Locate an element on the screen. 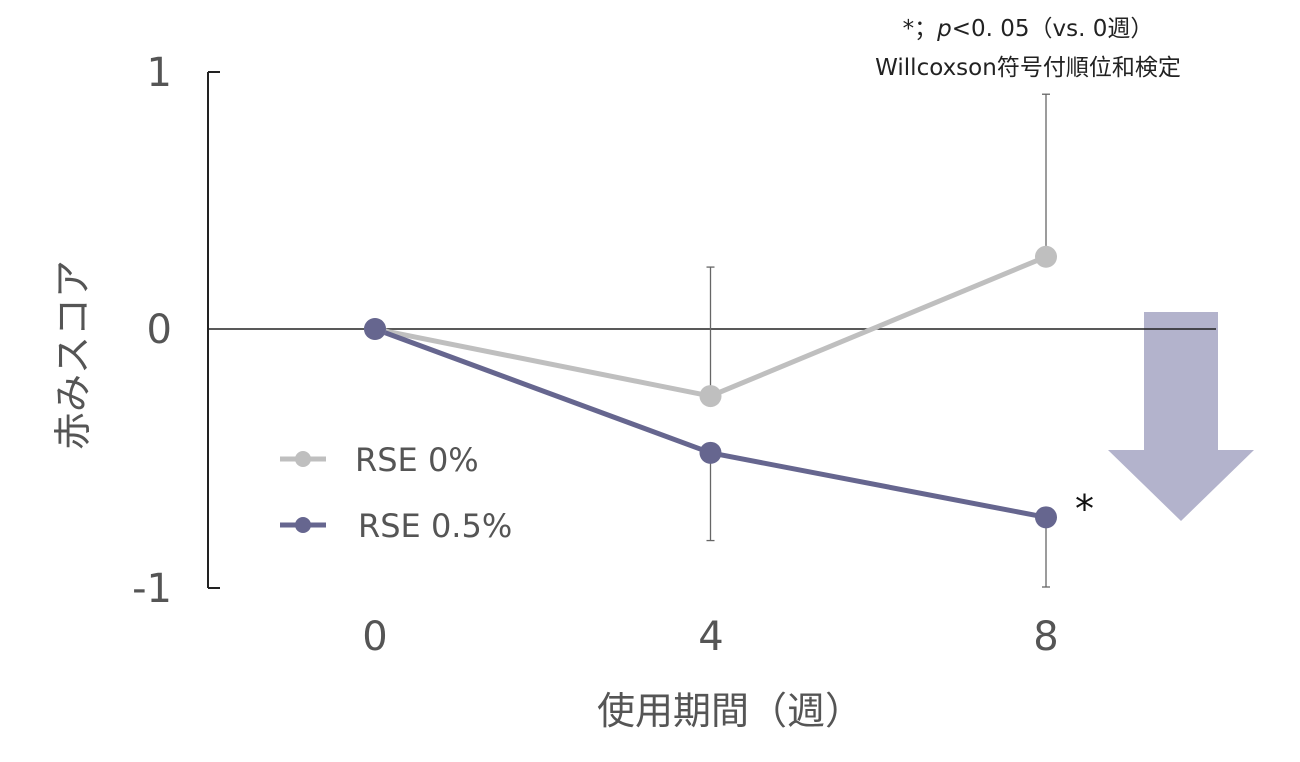 This screenshot has width=1300, height=762. significance-note-line1: *；p<0. 05（vs. 0週） is located at coordinates (1028, 29).